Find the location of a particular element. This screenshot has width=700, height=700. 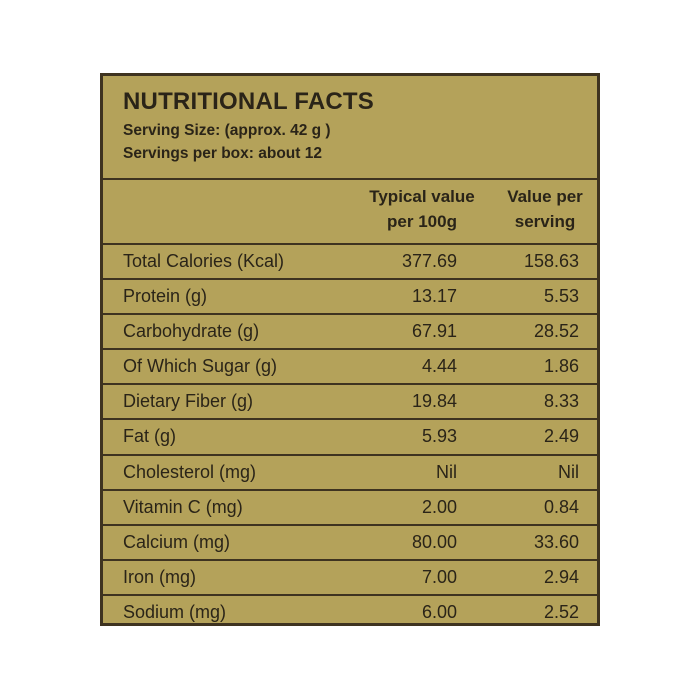

table-row: Total Calories (Kcal) 377.69 158.63 is located at coordinates (350, 263).